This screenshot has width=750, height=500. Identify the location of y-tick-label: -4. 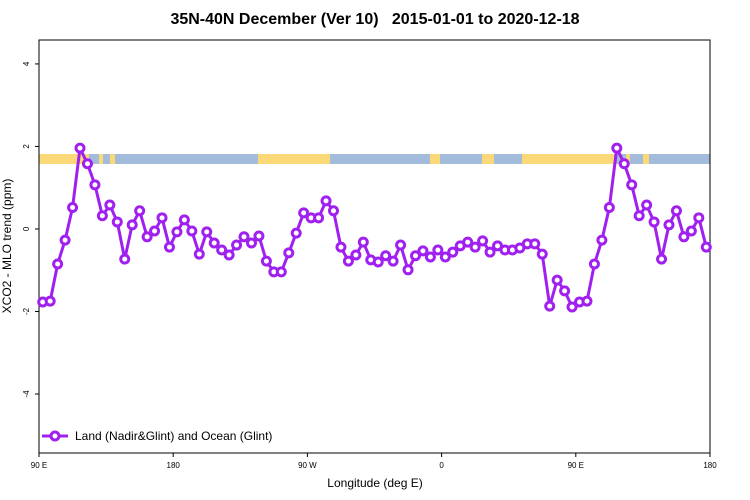
(26, 394).